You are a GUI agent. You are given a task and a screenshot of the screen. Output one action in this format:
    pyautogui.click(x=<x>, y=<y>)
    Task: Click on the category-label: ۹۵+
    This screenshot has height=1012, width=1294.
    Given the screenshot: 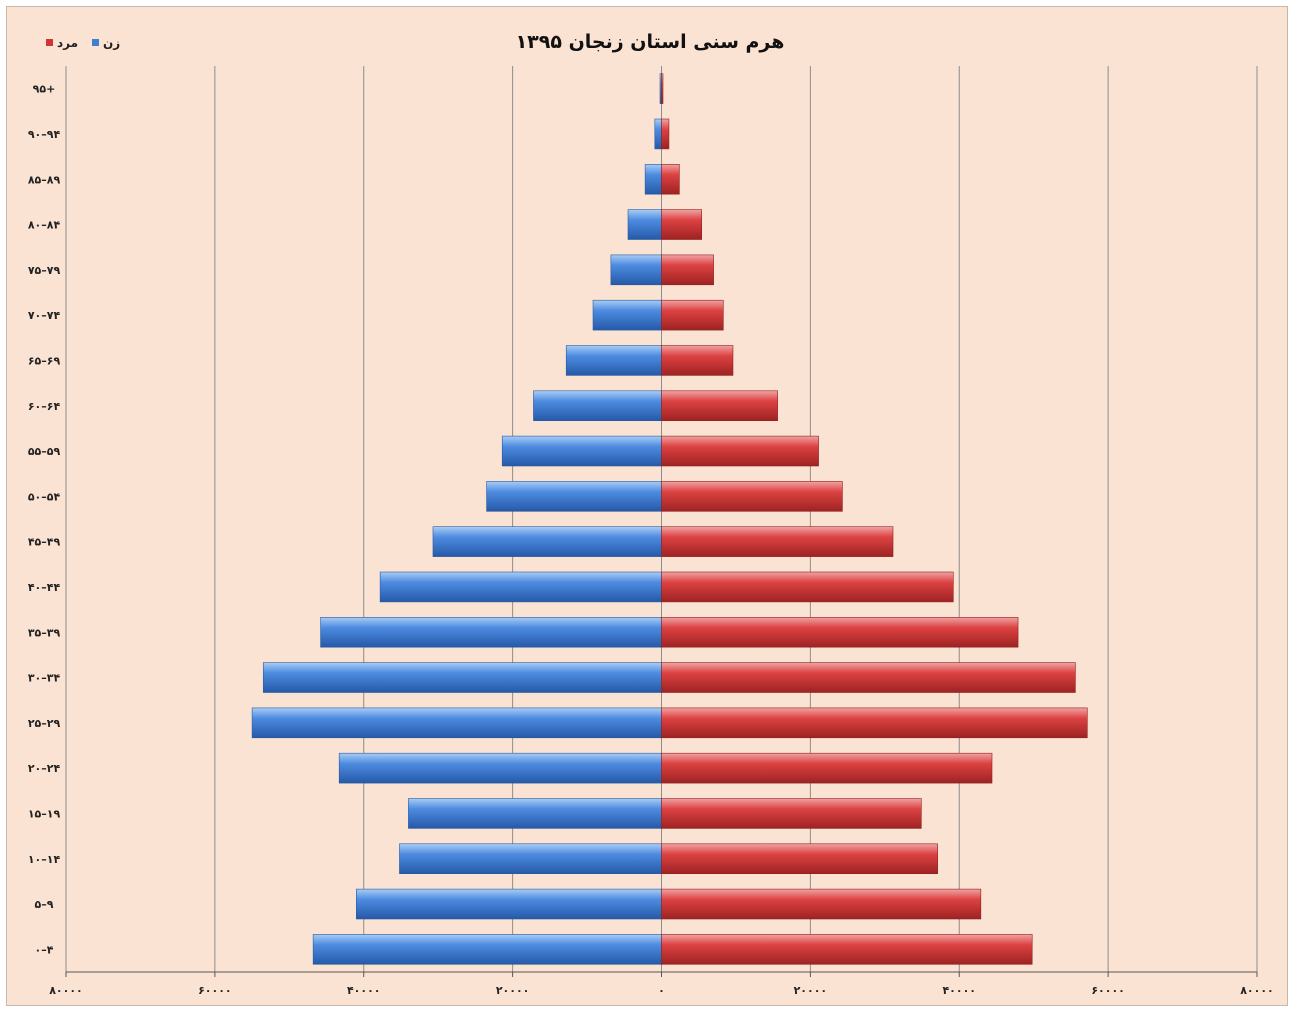 What is the action you would take?
    pyautogui.click(x=44, y=89)
    